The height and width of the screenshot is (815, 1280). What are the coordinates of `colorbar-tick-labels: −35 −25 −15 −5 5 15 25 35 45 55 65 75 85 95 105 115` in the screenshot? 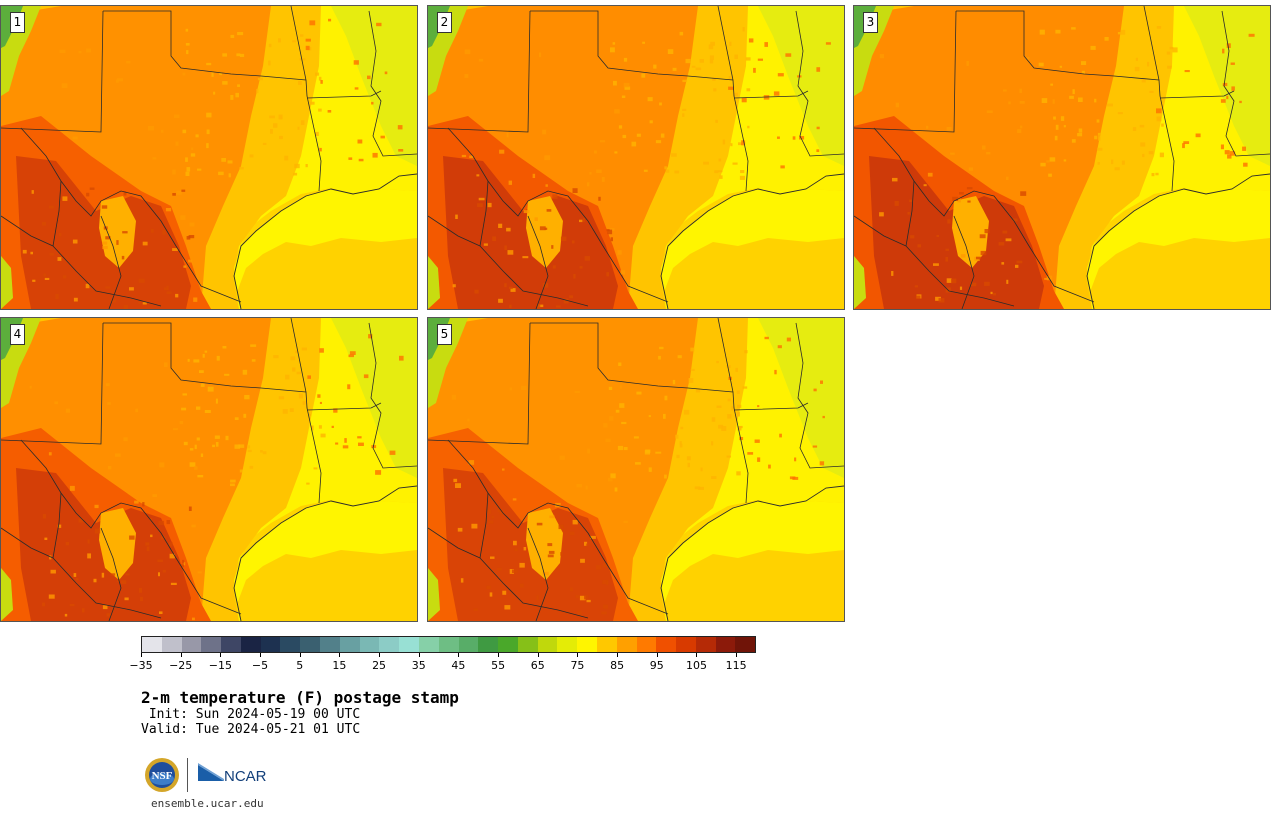 It's located at (442, 665).